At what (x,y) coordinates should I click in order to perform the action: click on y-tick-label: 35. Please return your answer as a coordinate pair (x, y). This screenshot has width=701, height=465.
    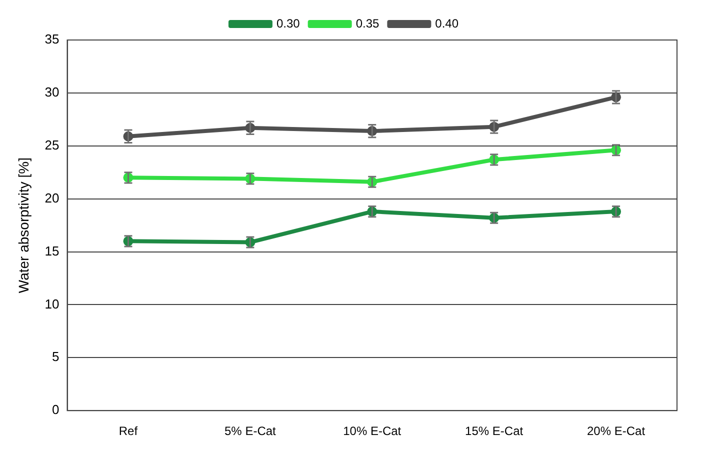
    Looking at the image, I should click on (52, 39).